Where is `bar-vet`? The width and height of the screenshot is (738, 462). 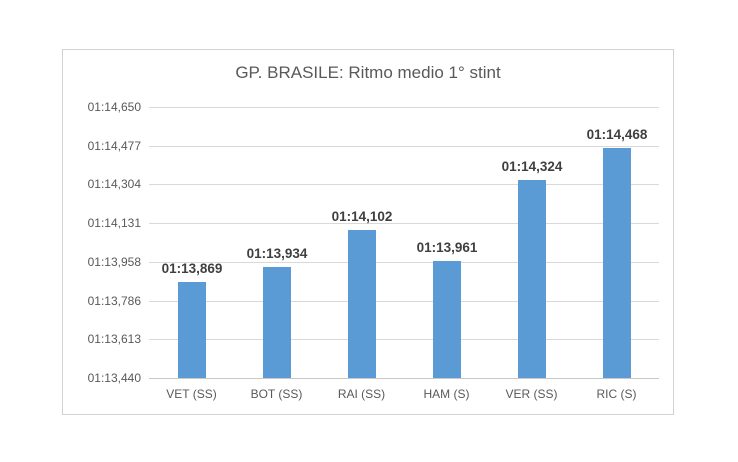
bar-vet is located at coordinates (192, 330).